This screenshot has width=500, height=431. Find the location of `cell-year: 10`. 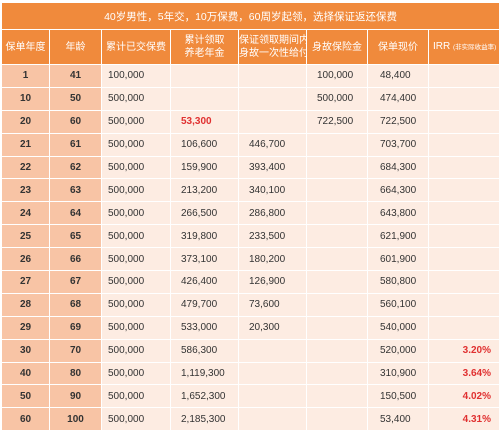

cell-year: 10 is located at coordinates (25, 98).